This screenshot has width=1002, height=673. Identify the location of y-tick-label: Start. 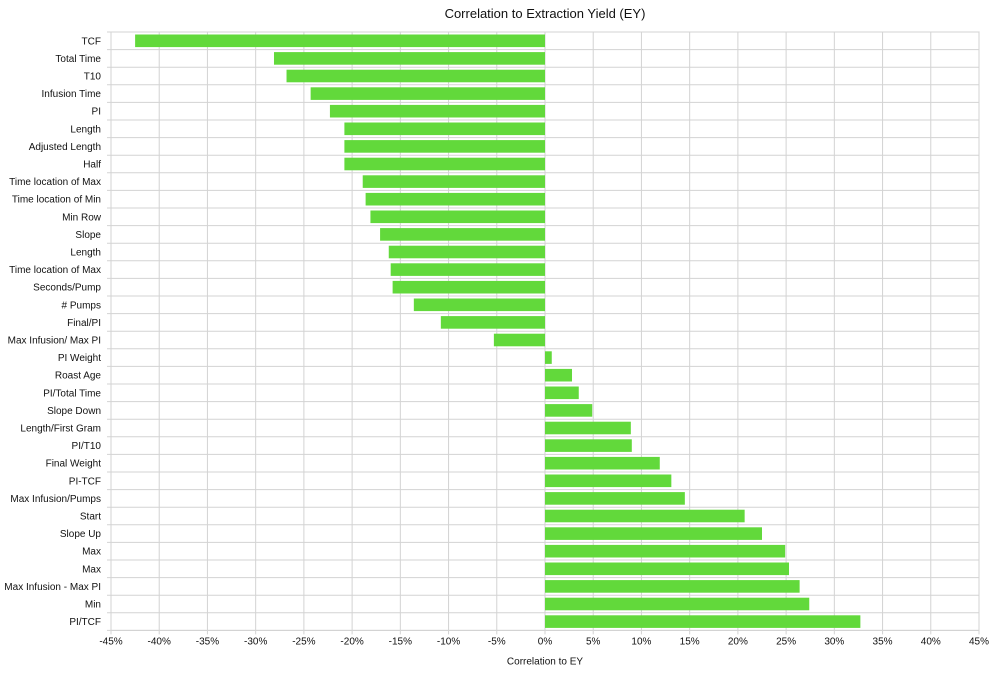
(90, 517).